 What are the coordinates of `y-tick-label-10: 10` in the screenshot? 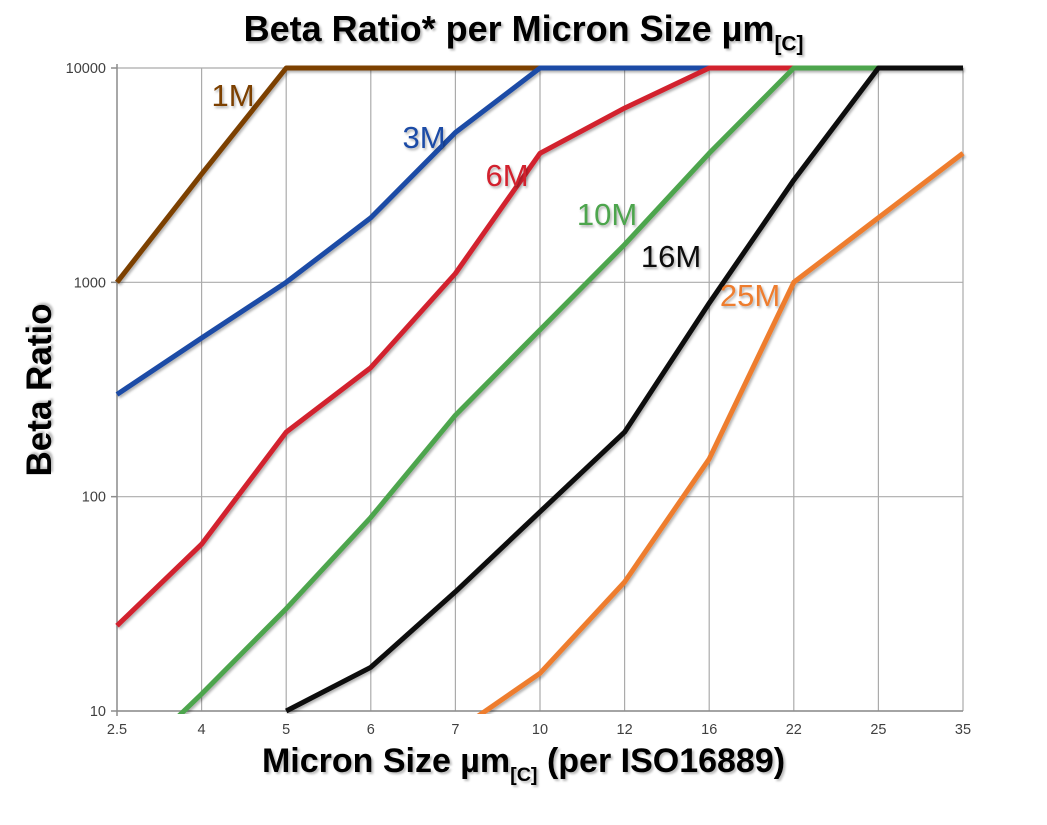 It's located at (98, 712).